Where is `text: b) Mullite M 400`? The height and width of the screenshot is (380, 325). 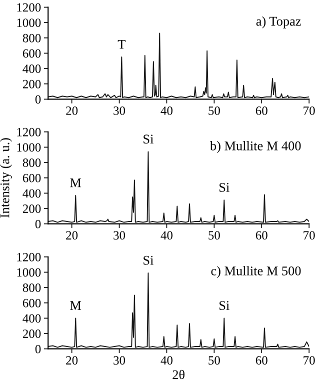 text: b) Mullite M 400 is located at coordinates (255, 147).